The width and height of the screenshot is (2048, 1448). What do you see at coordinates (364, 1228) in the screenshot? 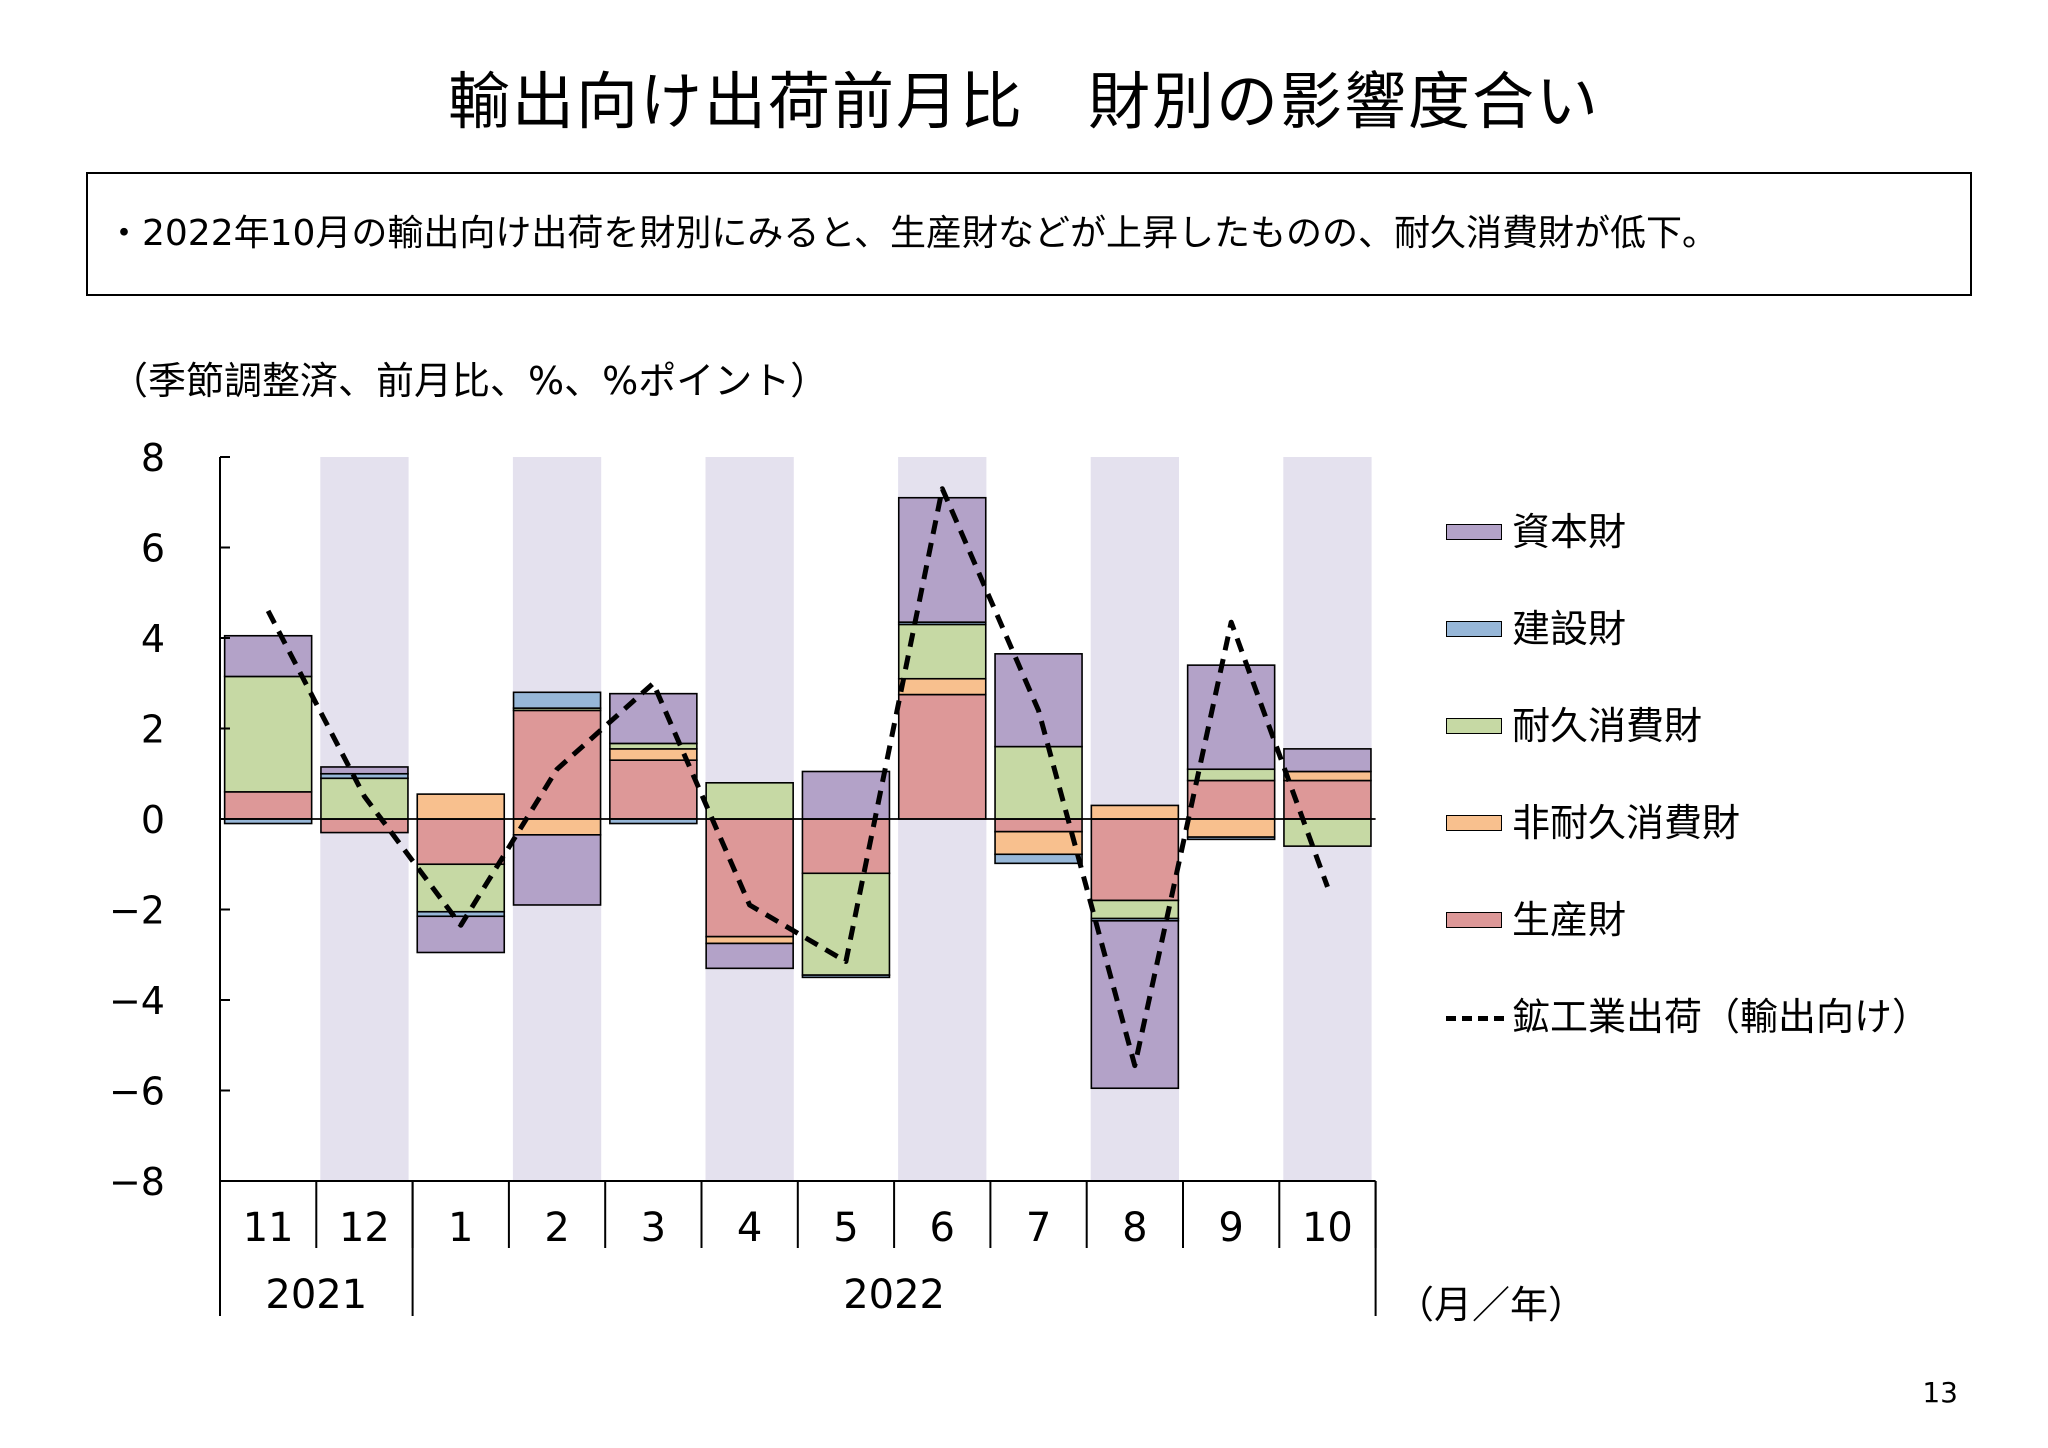
I see `x-tick-label: 12` at bounding box center [364, 1228].